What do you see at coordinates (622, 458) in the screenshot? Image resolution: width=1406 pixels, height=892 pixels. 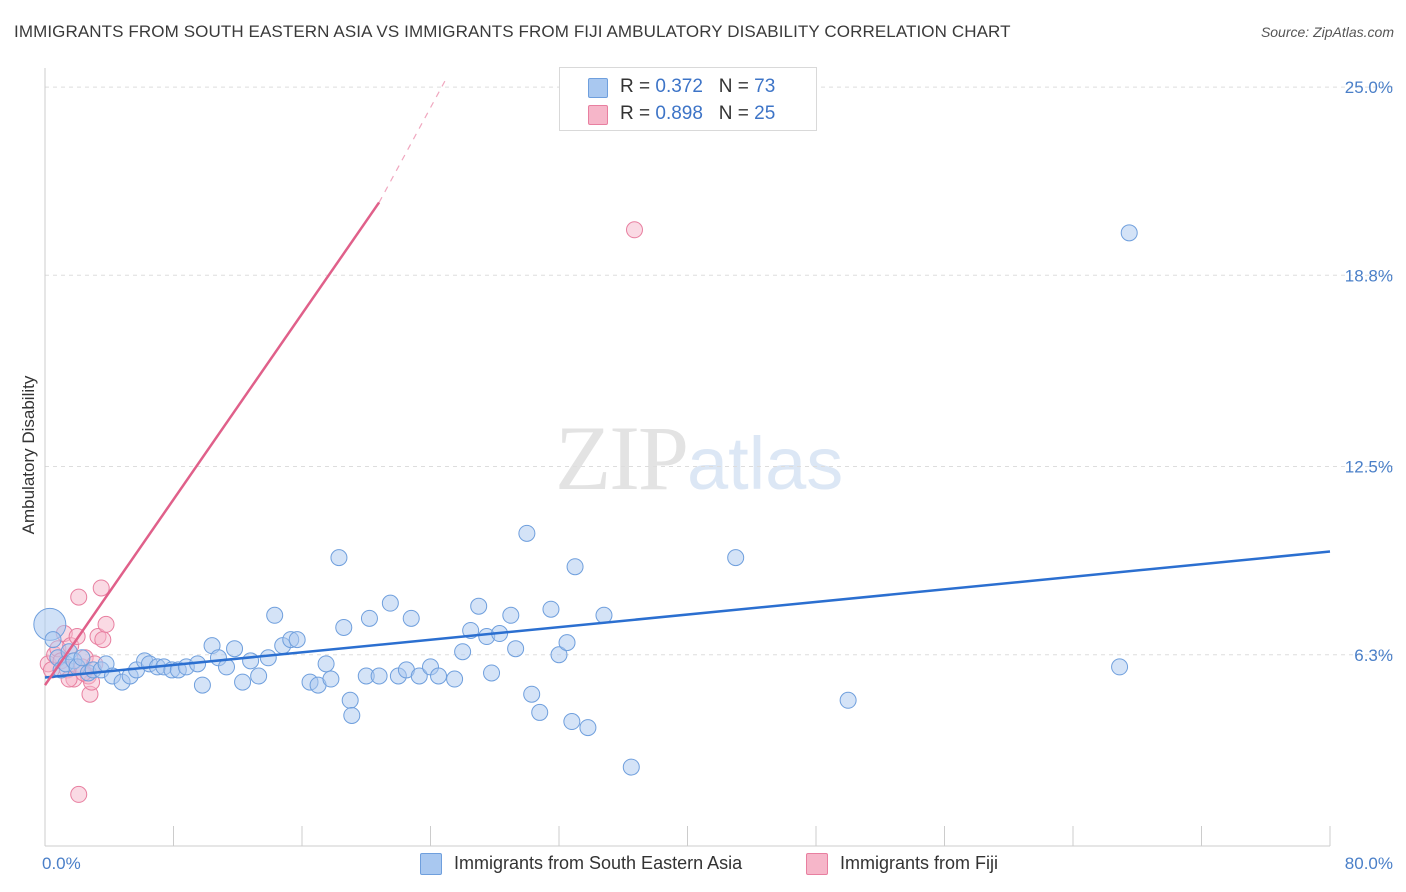 I see `watermark-zip: ZIP` at bounding box center [622, 458].